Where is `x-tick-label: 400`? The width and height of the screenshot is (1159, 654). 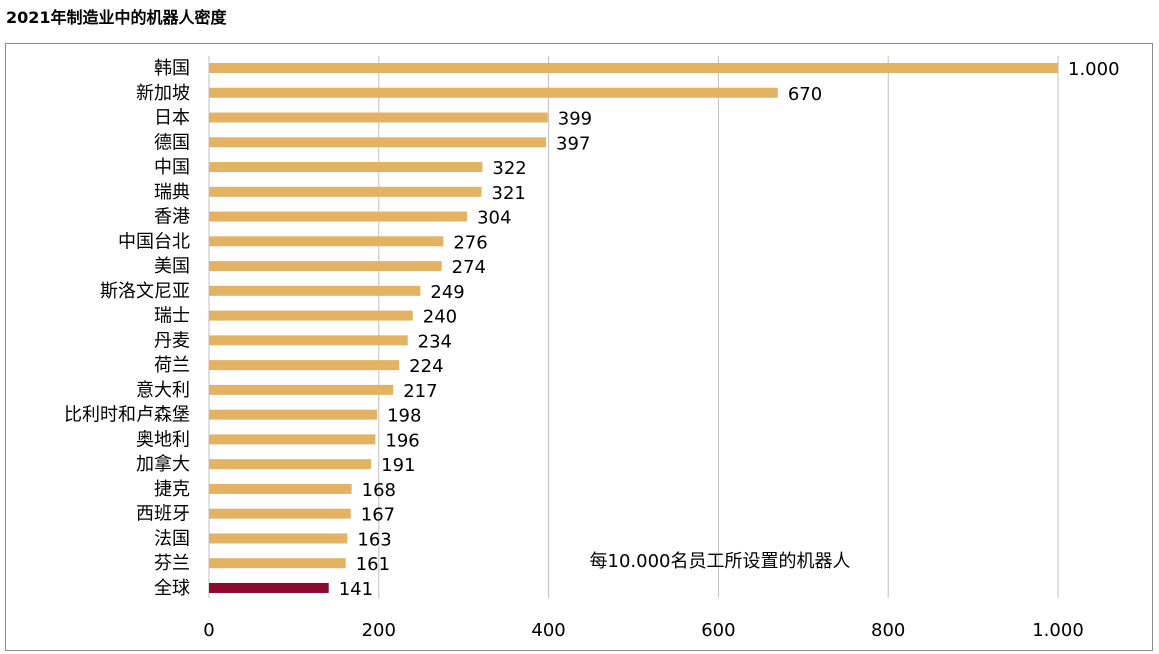
x-tick-label: 400 is located at coordinates (548, 630).